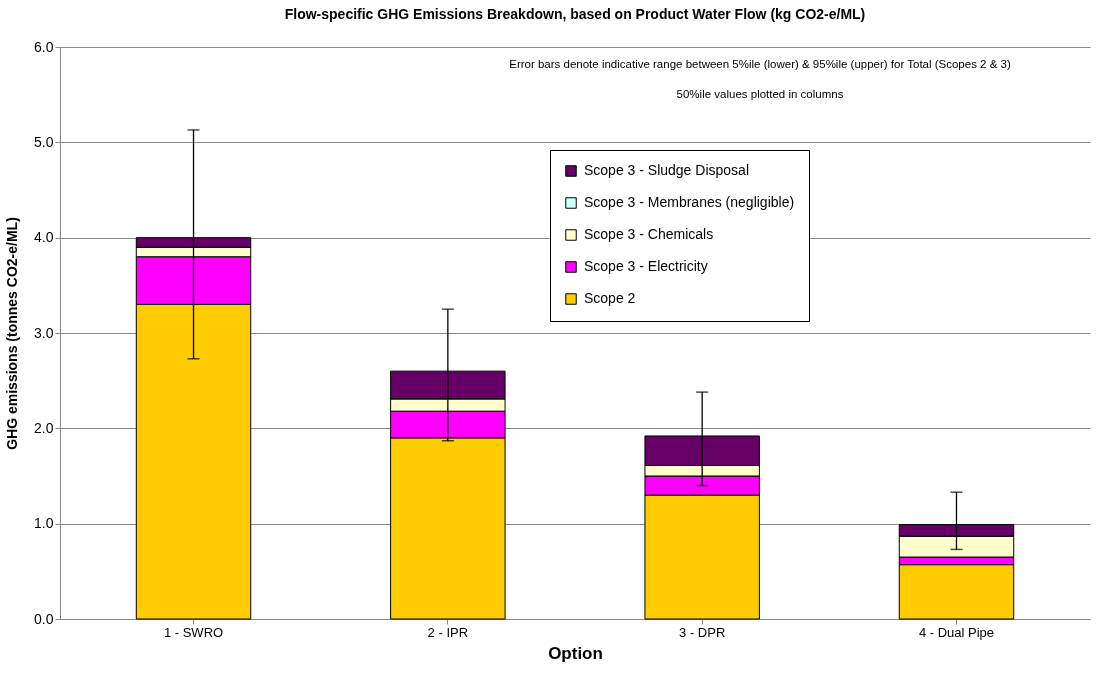 The height and width of the screenshot is (681, 1120). What do you see at coordinates (646, 266) in the screenshot?
I see `legend-label: Scope 3 - Electricity` at bounding box center [646, 266].